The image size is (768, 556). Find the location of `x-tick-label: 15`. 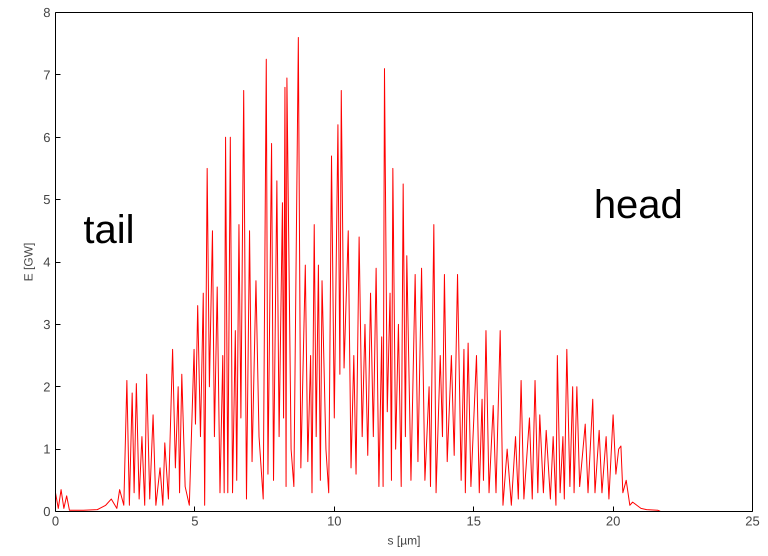

x-tick-label: 15 is located at coordinates (473, 521).